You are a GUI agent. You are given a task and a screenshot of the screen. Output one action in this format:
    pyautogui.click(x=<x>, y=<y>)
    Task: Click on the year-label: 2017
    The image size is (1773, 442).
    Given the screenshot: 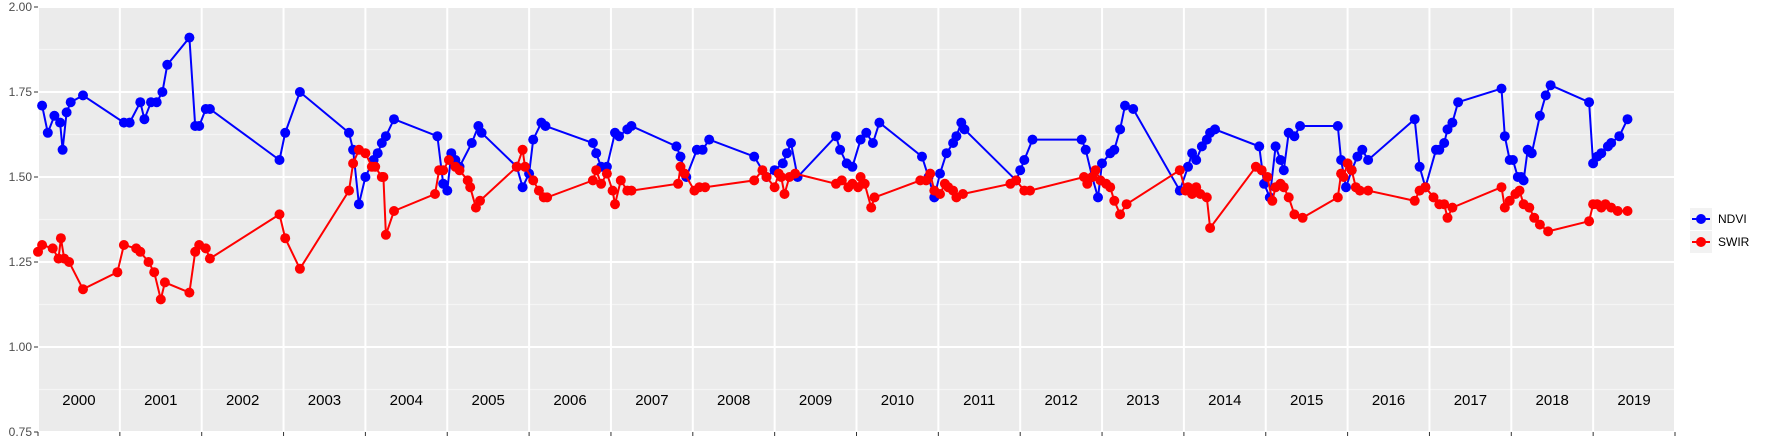 What is the action you would take?
    pyautogui.click(x=1470, y=400)
    